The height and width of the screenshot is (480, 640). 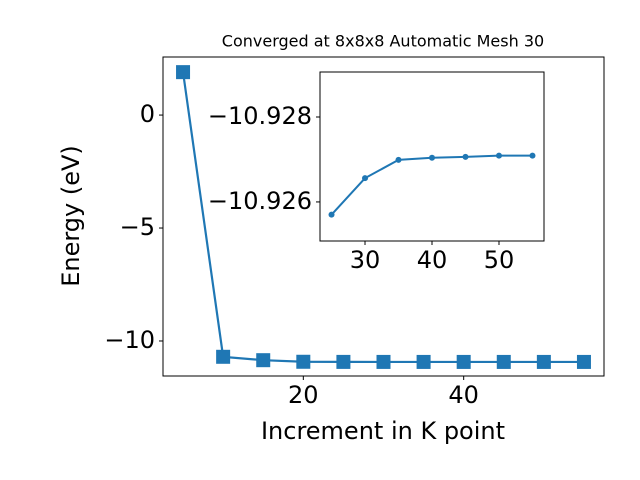 What do you see at coordinates (71, 216) in the screenshot?
I see `y-axis-label: Energy (eV)` at bounding box center [71, 216].